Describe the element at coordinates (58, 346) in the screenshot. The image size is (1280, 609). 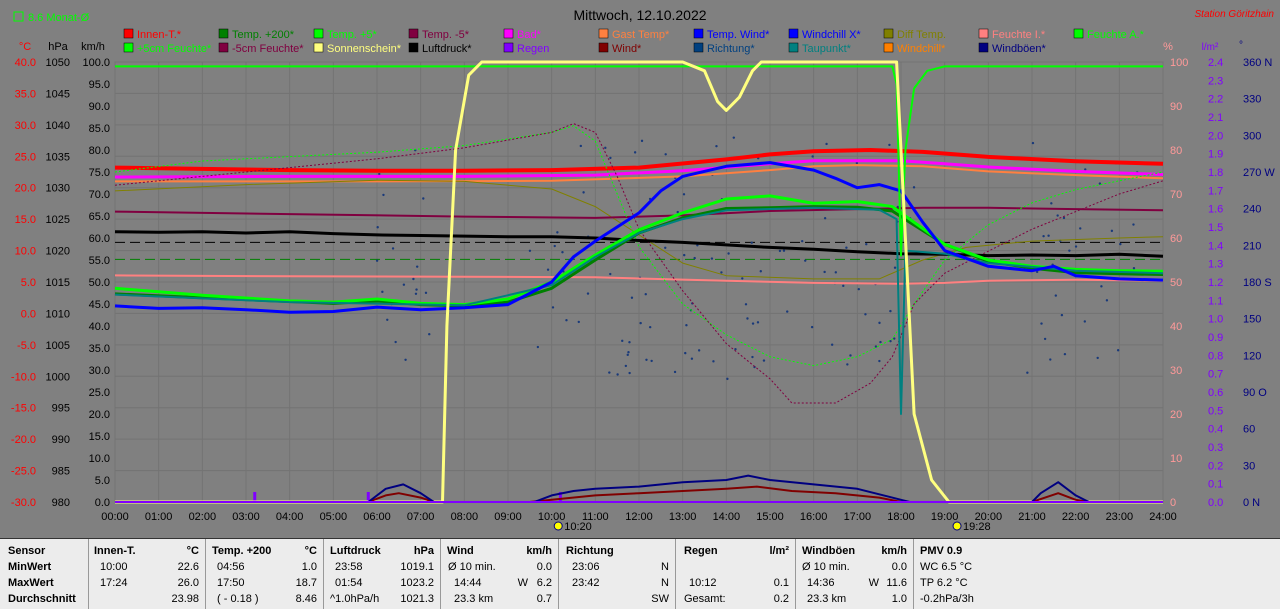
I see `tick-hpa: 1005` at that location.